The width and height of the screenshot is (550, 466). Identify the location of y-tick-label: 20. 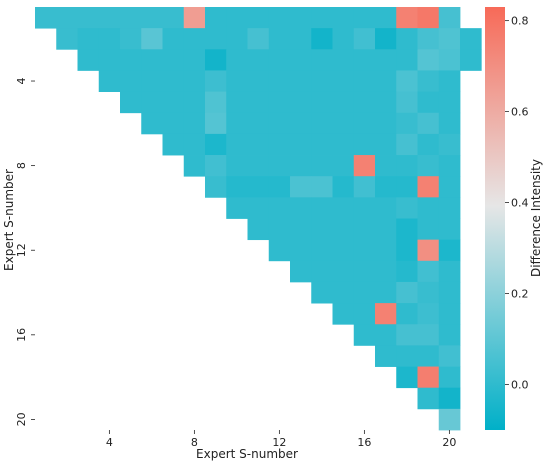
(21, 419).